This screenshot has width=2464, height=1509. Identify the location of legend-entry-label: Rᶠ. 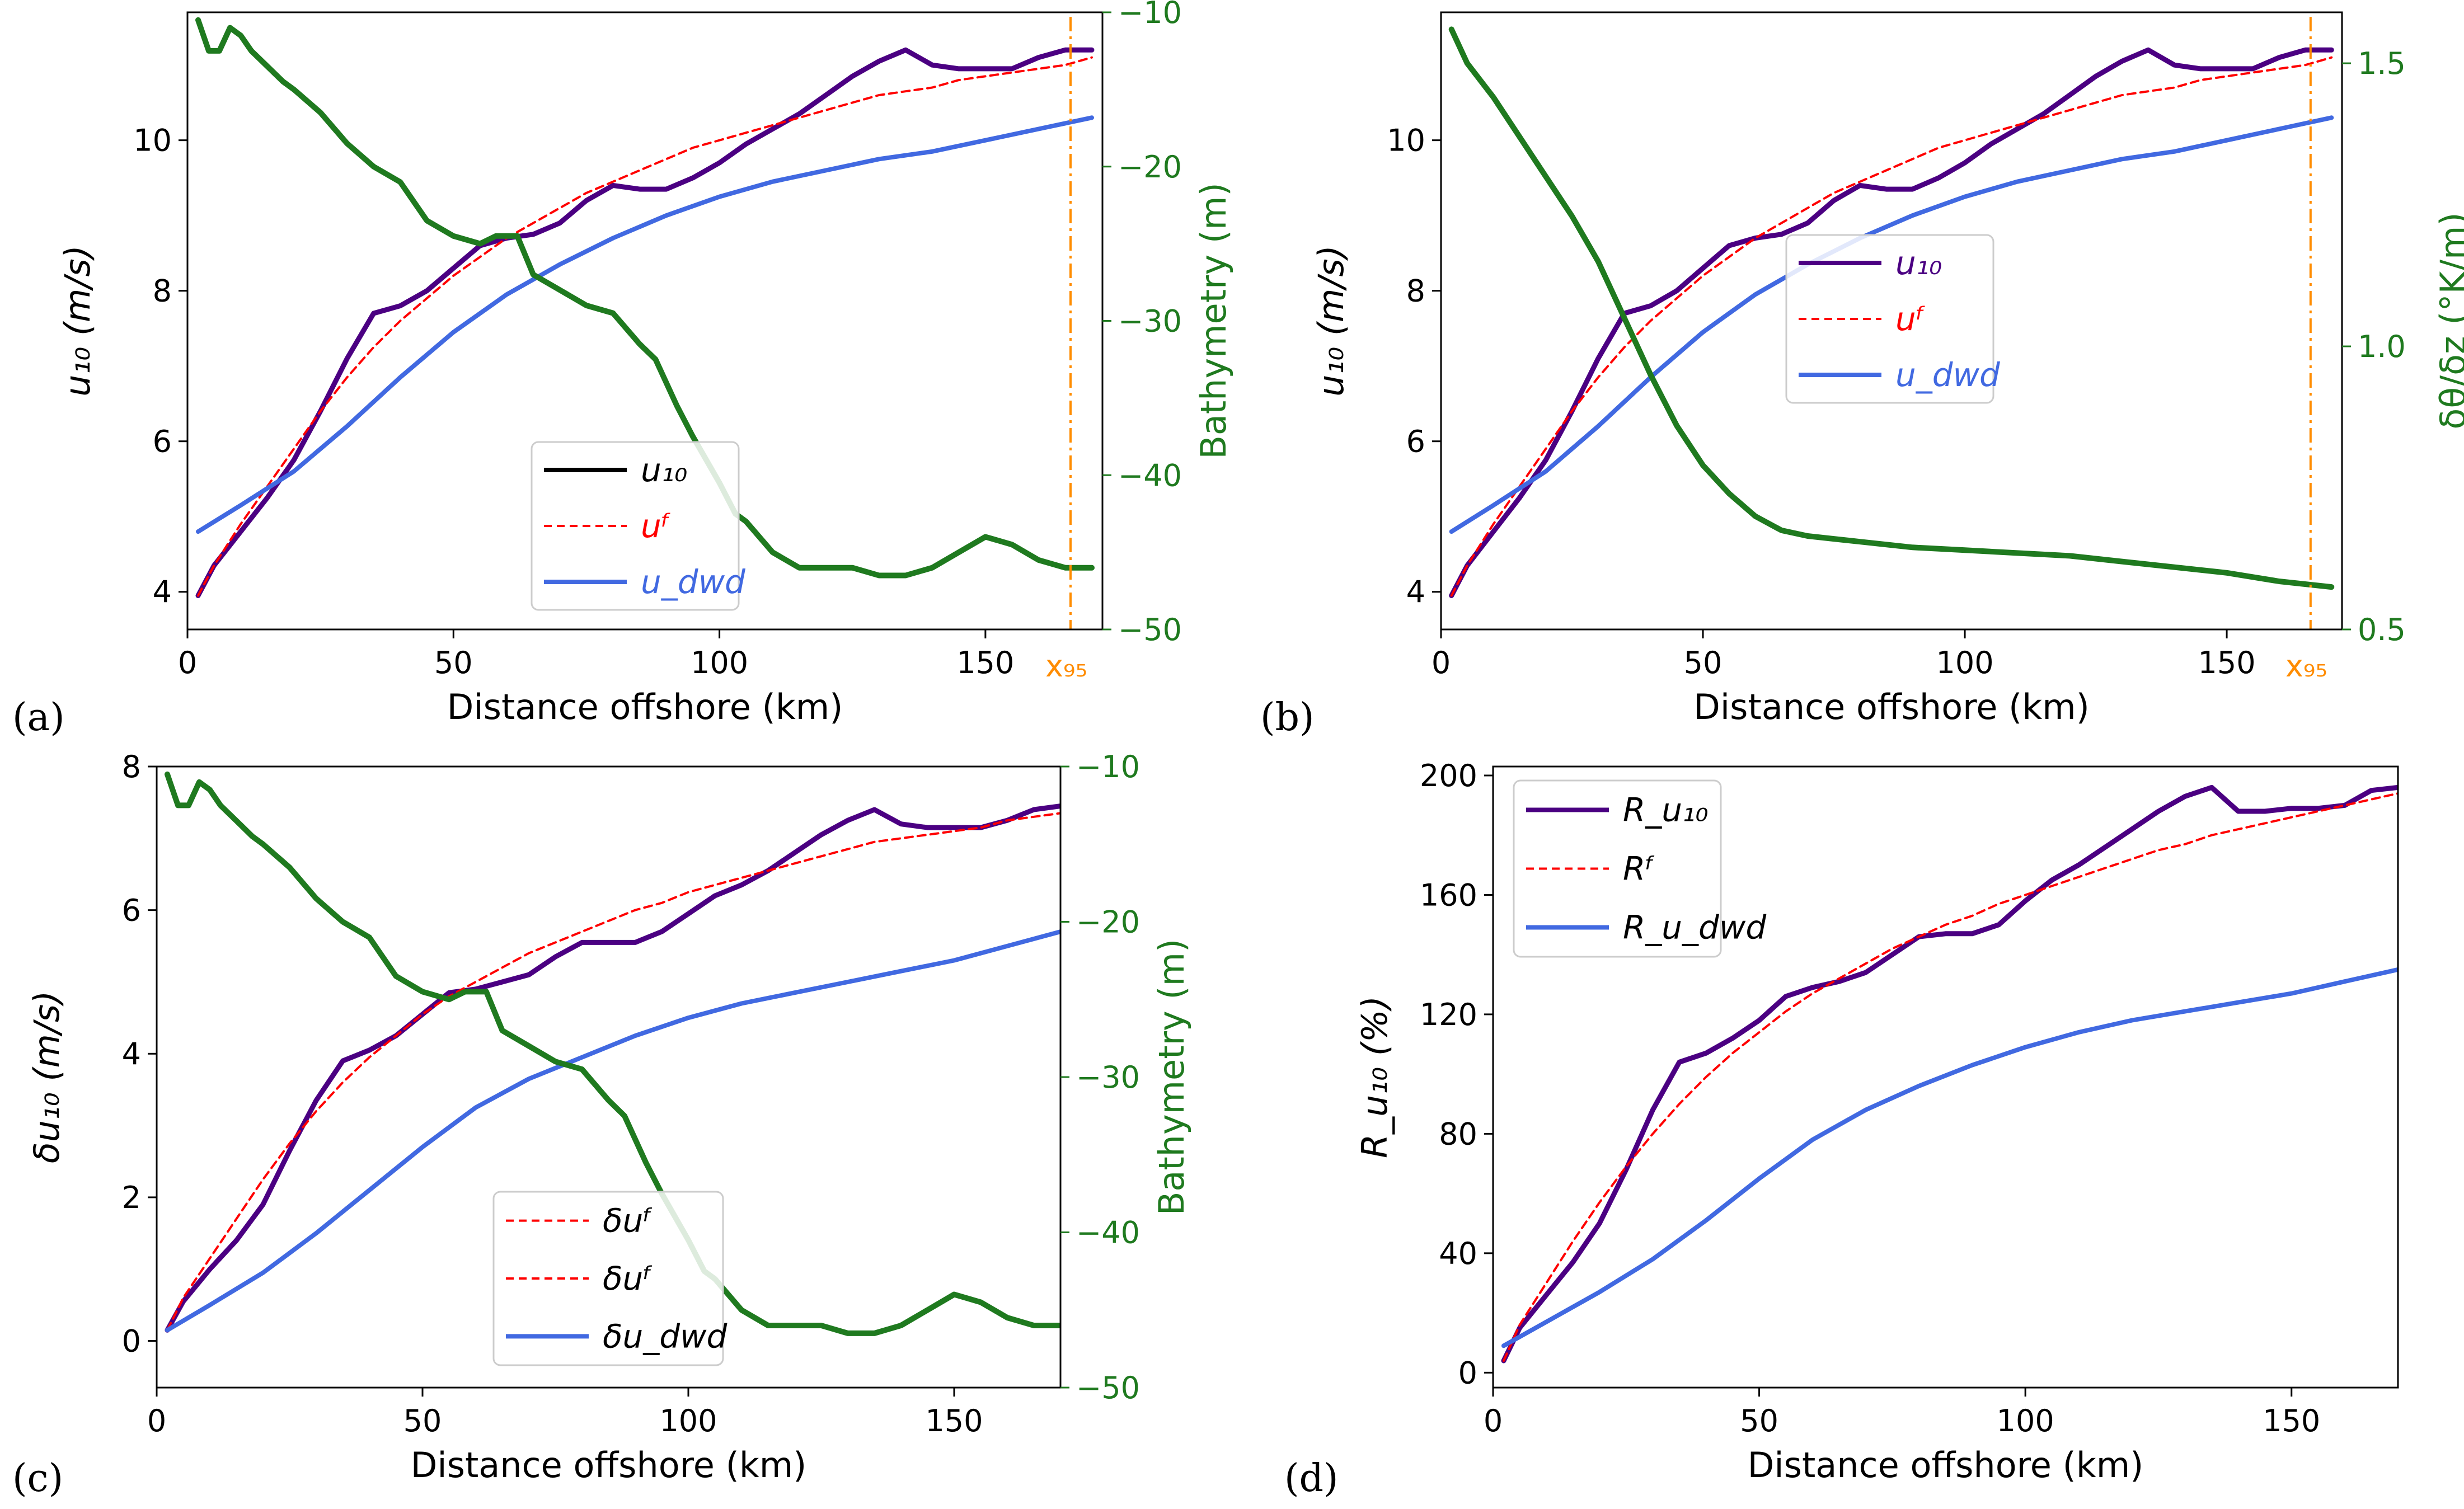
(1639, 869).